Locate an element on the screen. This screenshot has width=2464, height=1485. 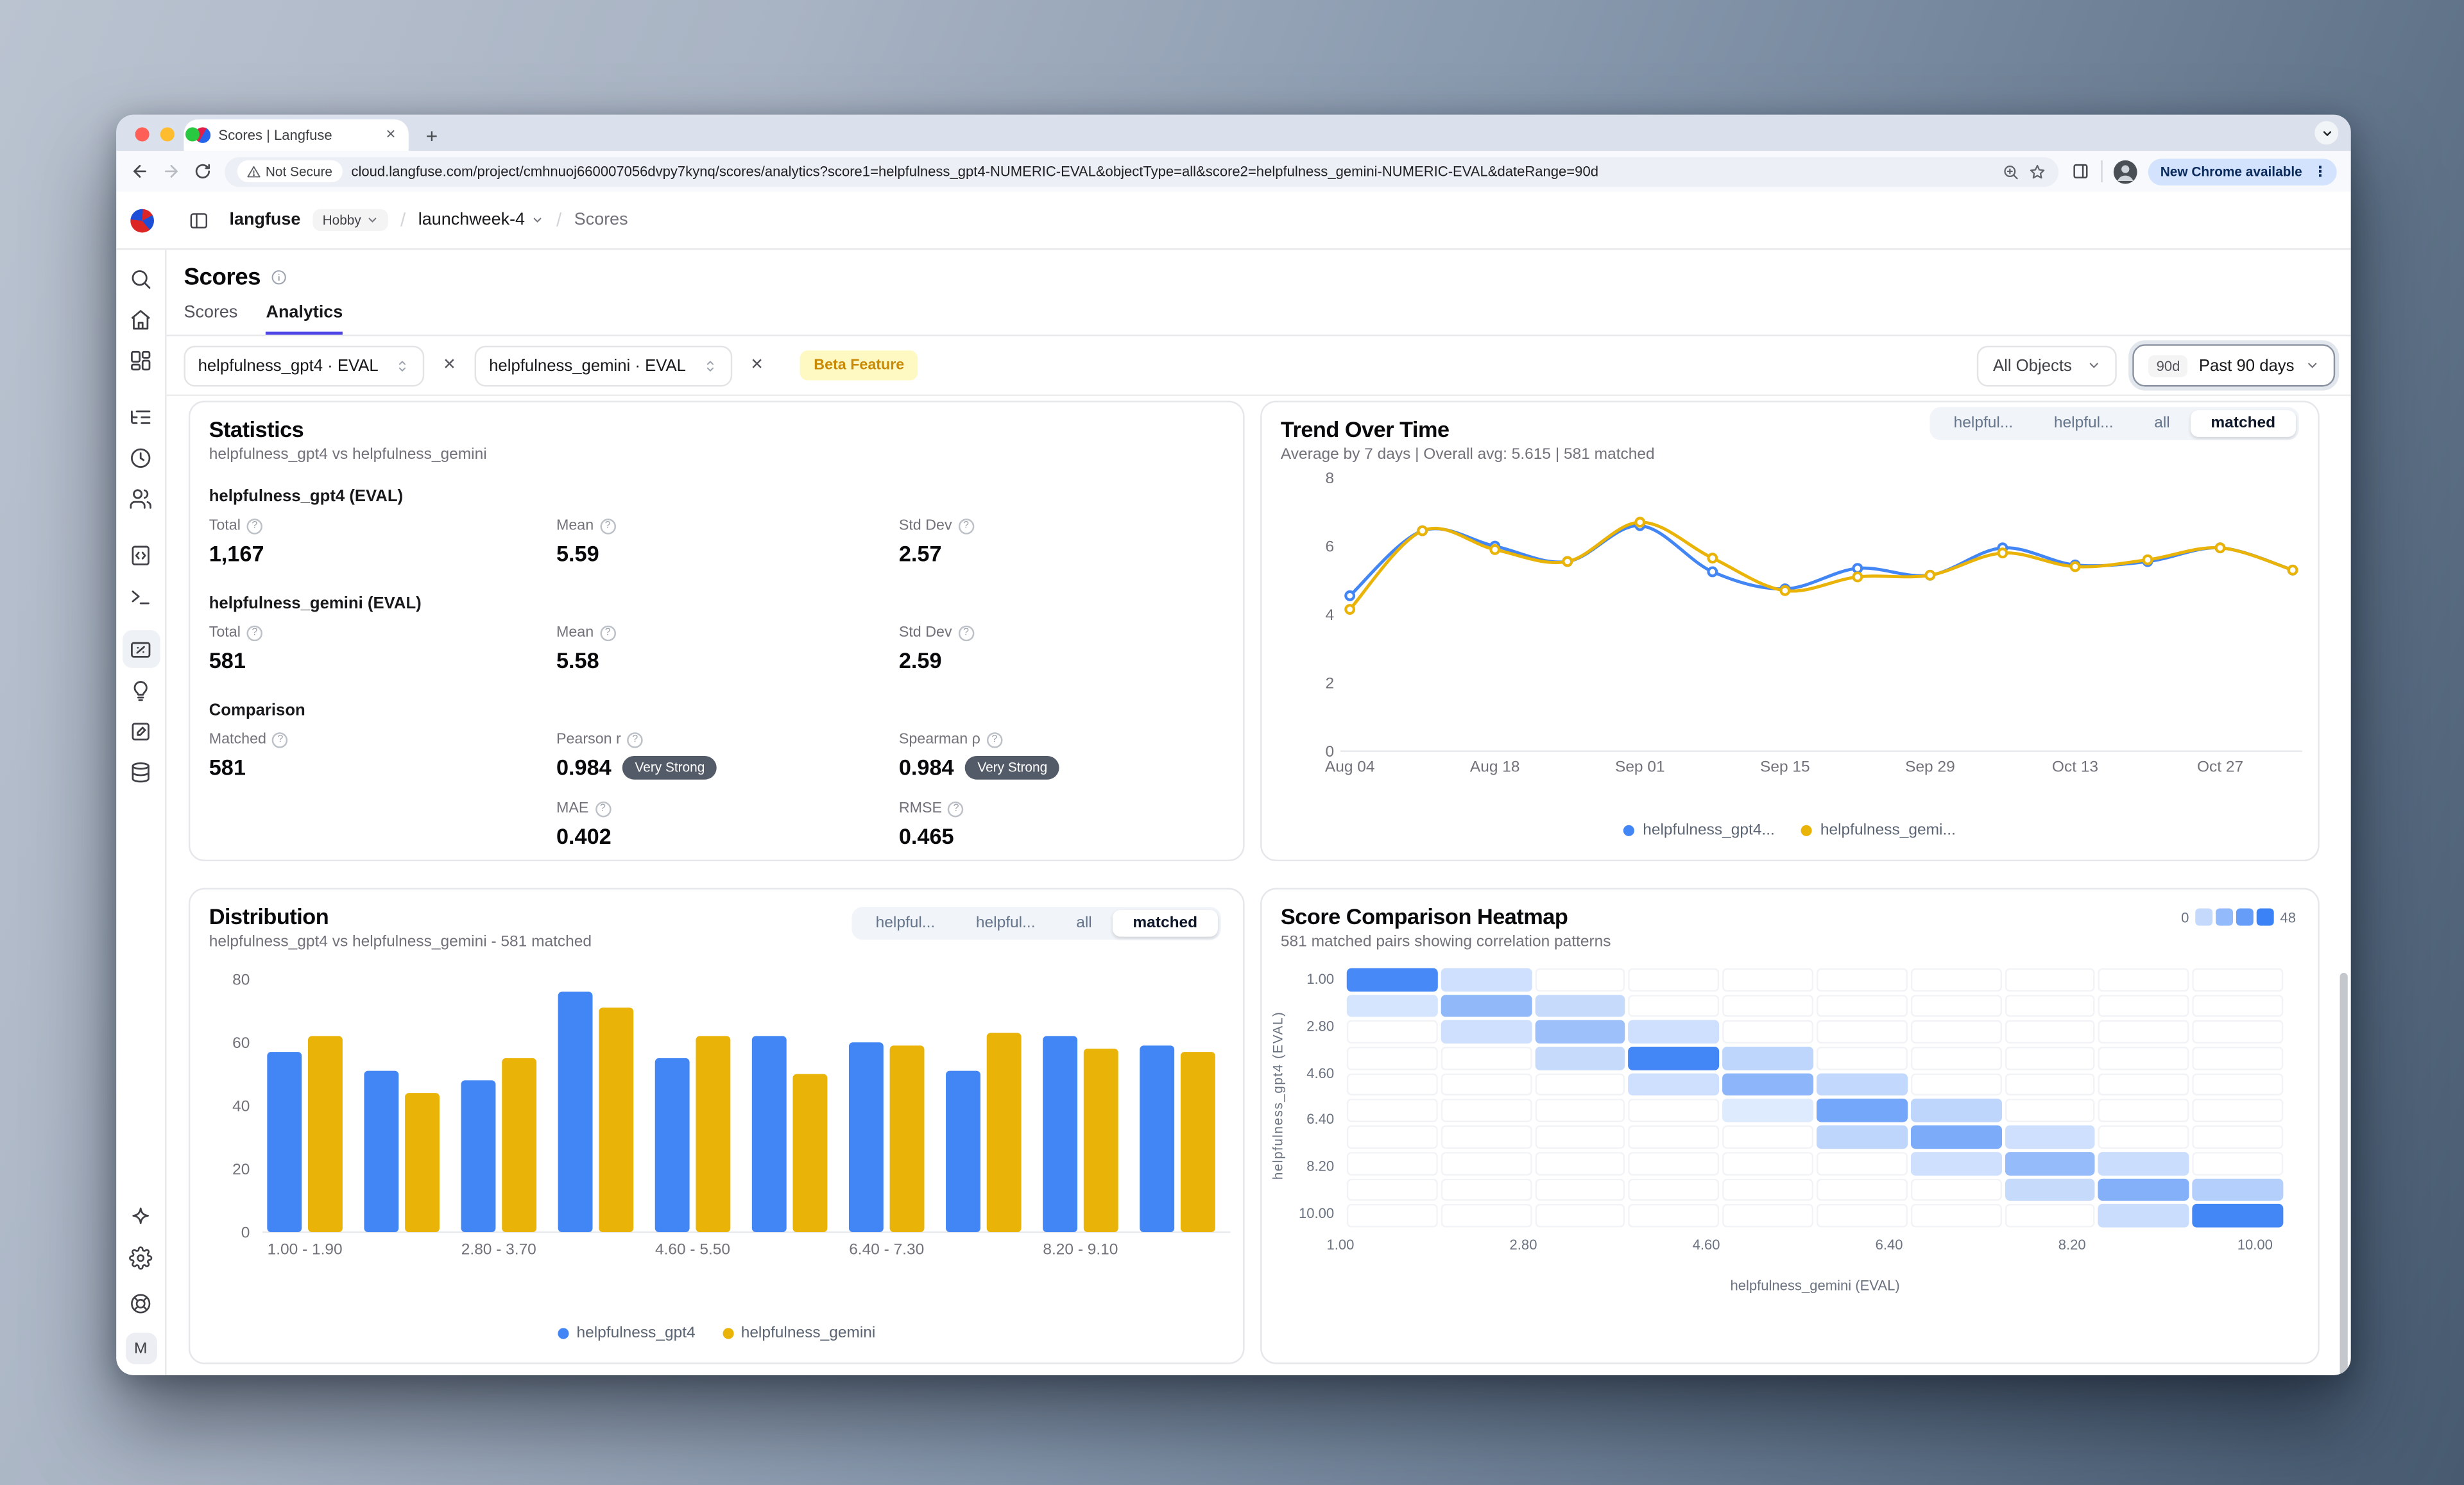
scores-icon is located at coordinates (141, 649).